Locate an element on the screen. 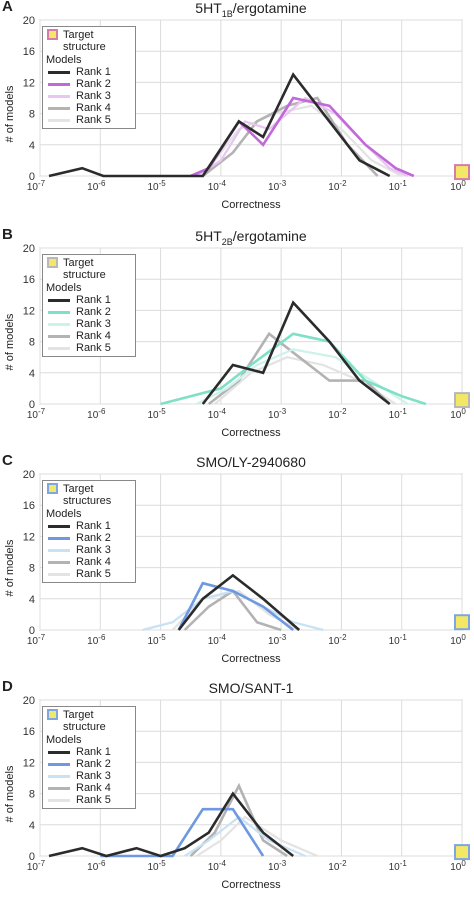  panel-letter: B is located at coordinates (7, 234).